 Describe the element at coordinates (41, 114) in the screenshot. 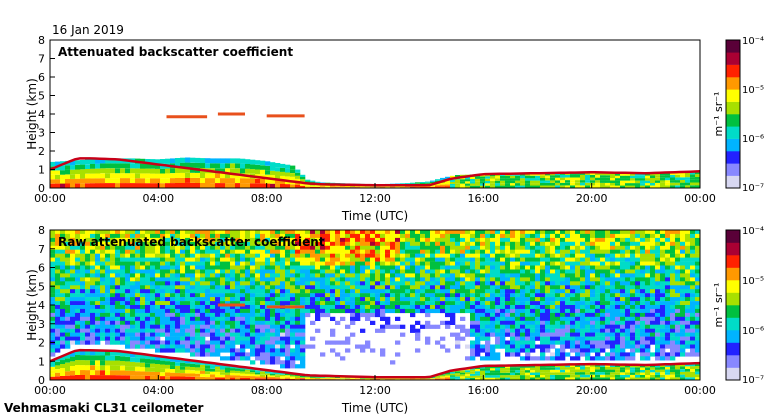

I see `y-tick-label: 4` at that location.